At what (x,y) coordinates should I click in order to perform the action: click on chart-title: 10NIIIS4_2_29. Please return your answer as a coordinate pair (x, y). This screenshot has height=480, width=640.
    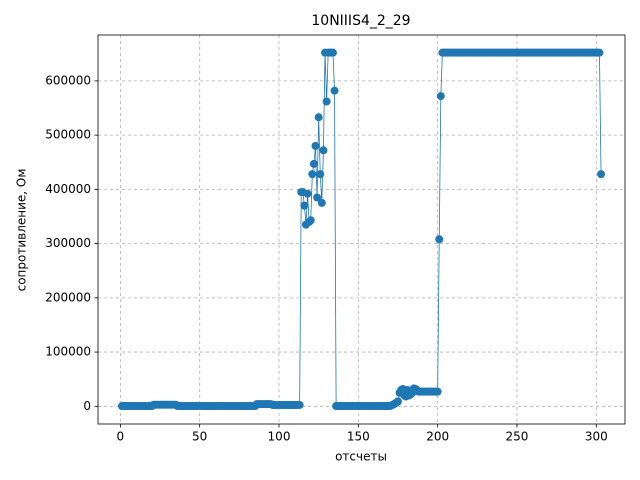
    Looking at the image, I should click on (360, 21).